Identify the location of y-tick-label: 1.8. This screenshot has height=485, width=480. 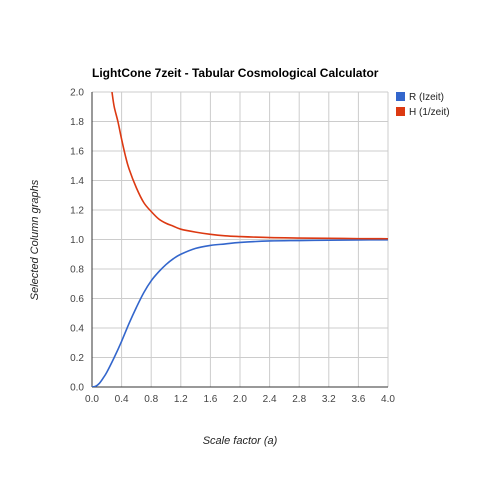
(77, 122).